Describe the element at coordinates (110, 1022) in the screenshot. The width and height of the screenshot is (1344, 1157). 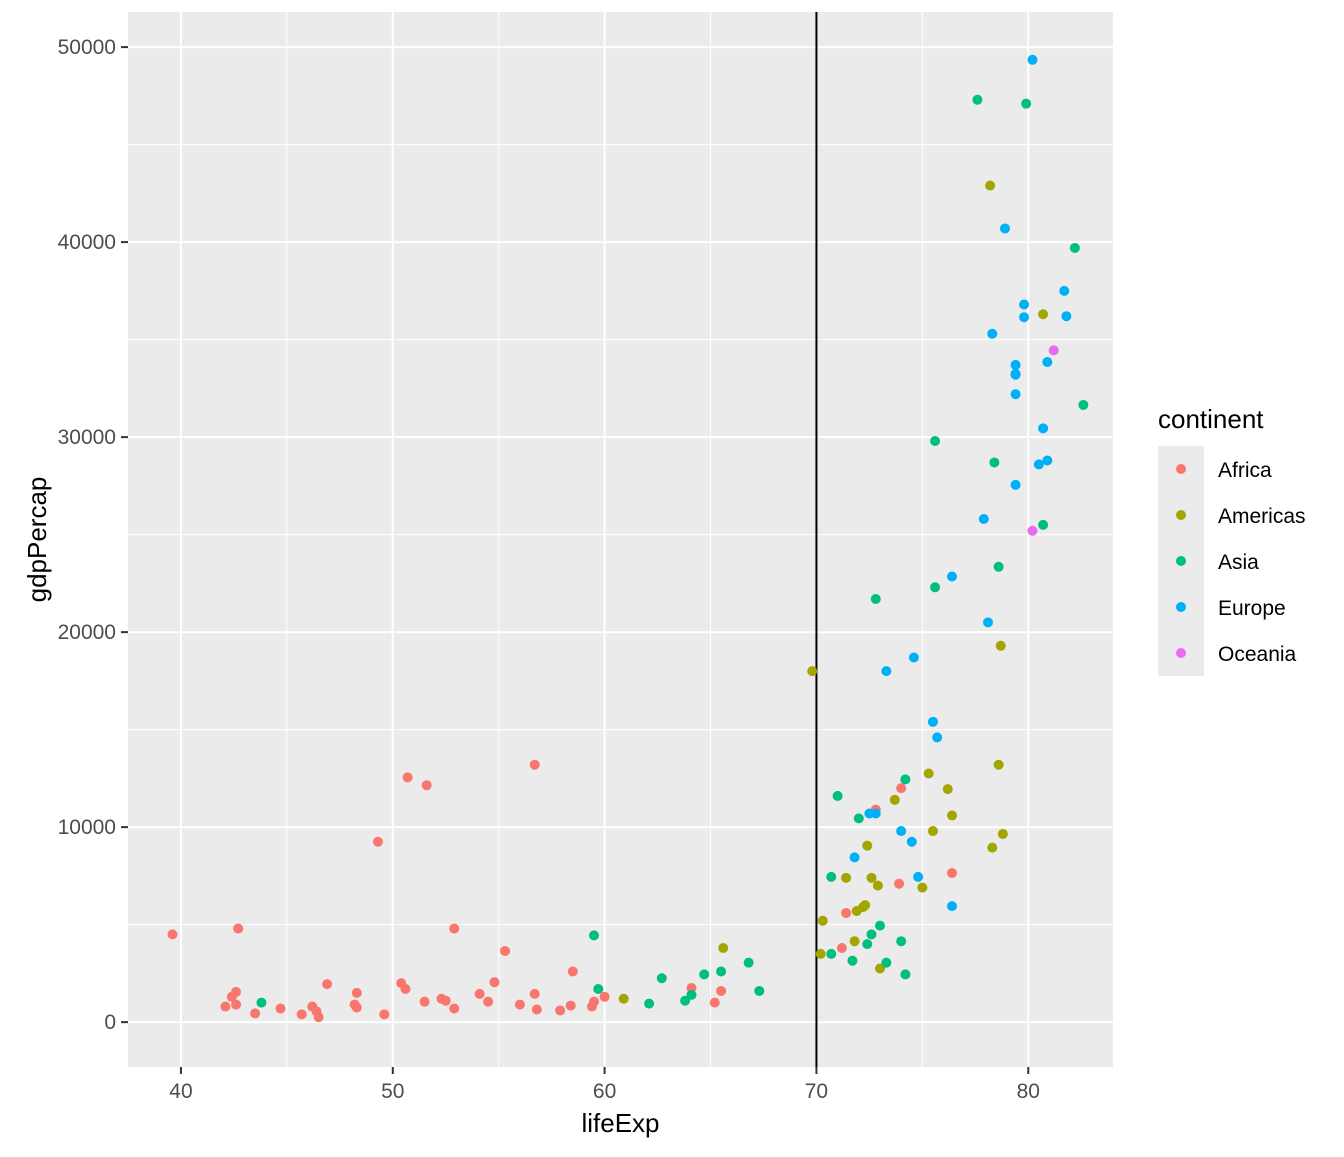
I see `y-tick-label: 0` at that location.